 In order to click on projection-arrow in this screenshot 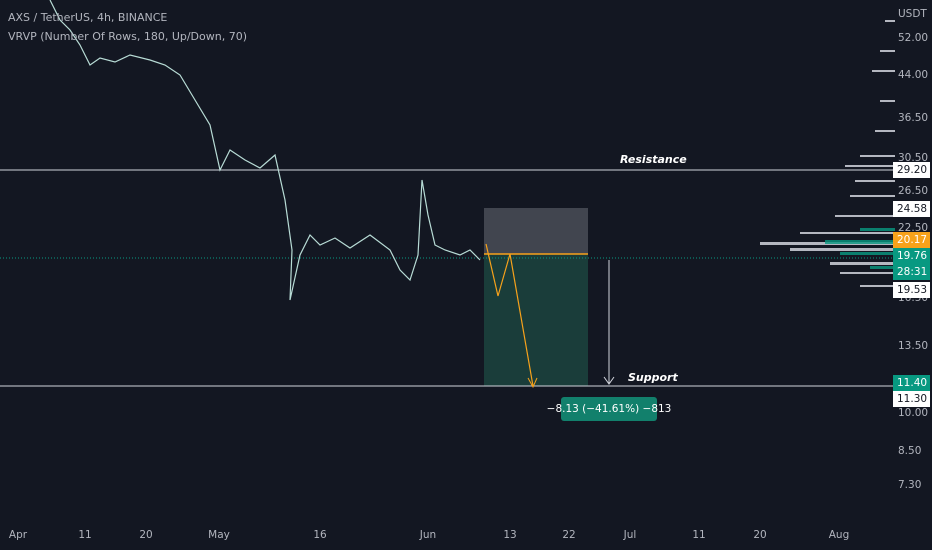, I will do `click(532, 383)`.